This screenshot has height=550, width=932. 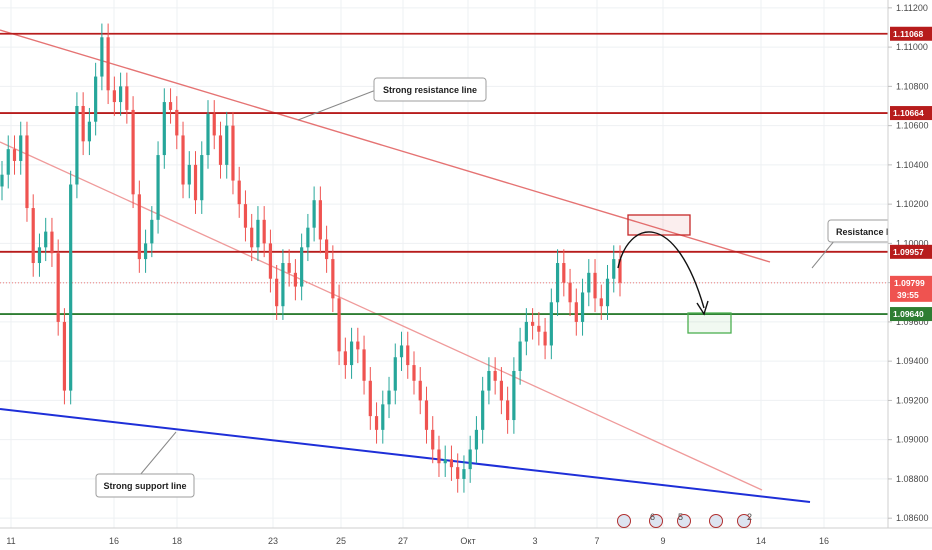 I want to click on resistance-callout-pointer, so click(x=337, y=105).